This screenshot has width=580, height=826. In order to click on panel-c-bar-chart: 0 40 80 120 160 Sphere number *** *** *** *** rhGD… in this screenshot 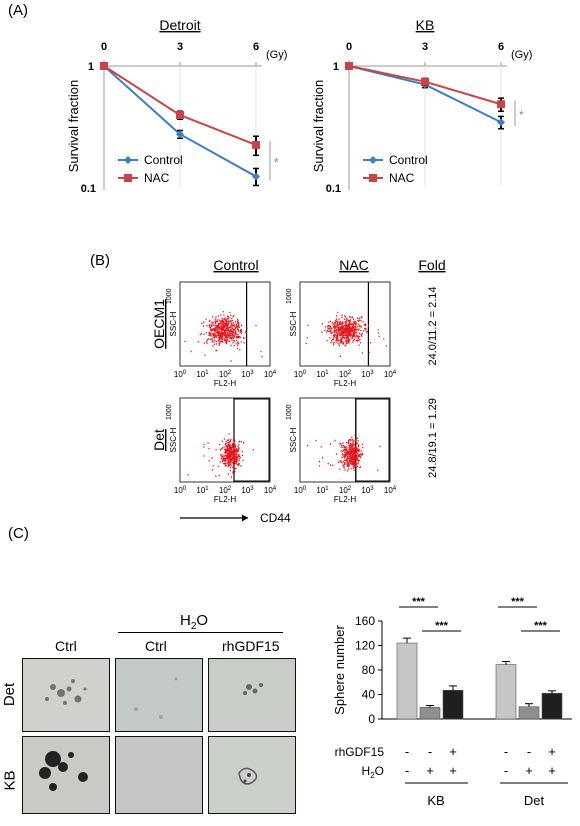, I will do `click(452, 702)`.